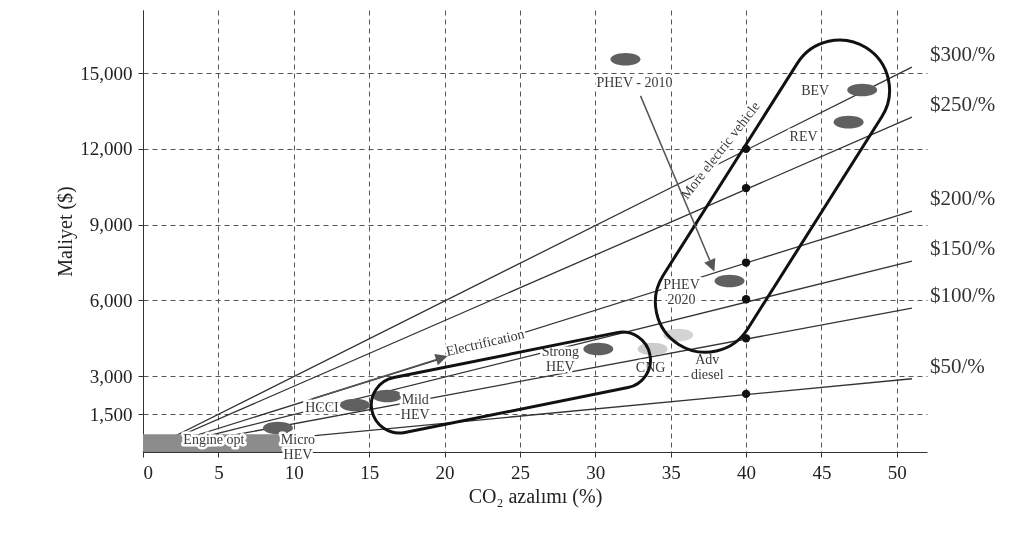 This screenshot has width=1024, height=536. I want to click on y-tick-label: 12,000, so click(106, 149).